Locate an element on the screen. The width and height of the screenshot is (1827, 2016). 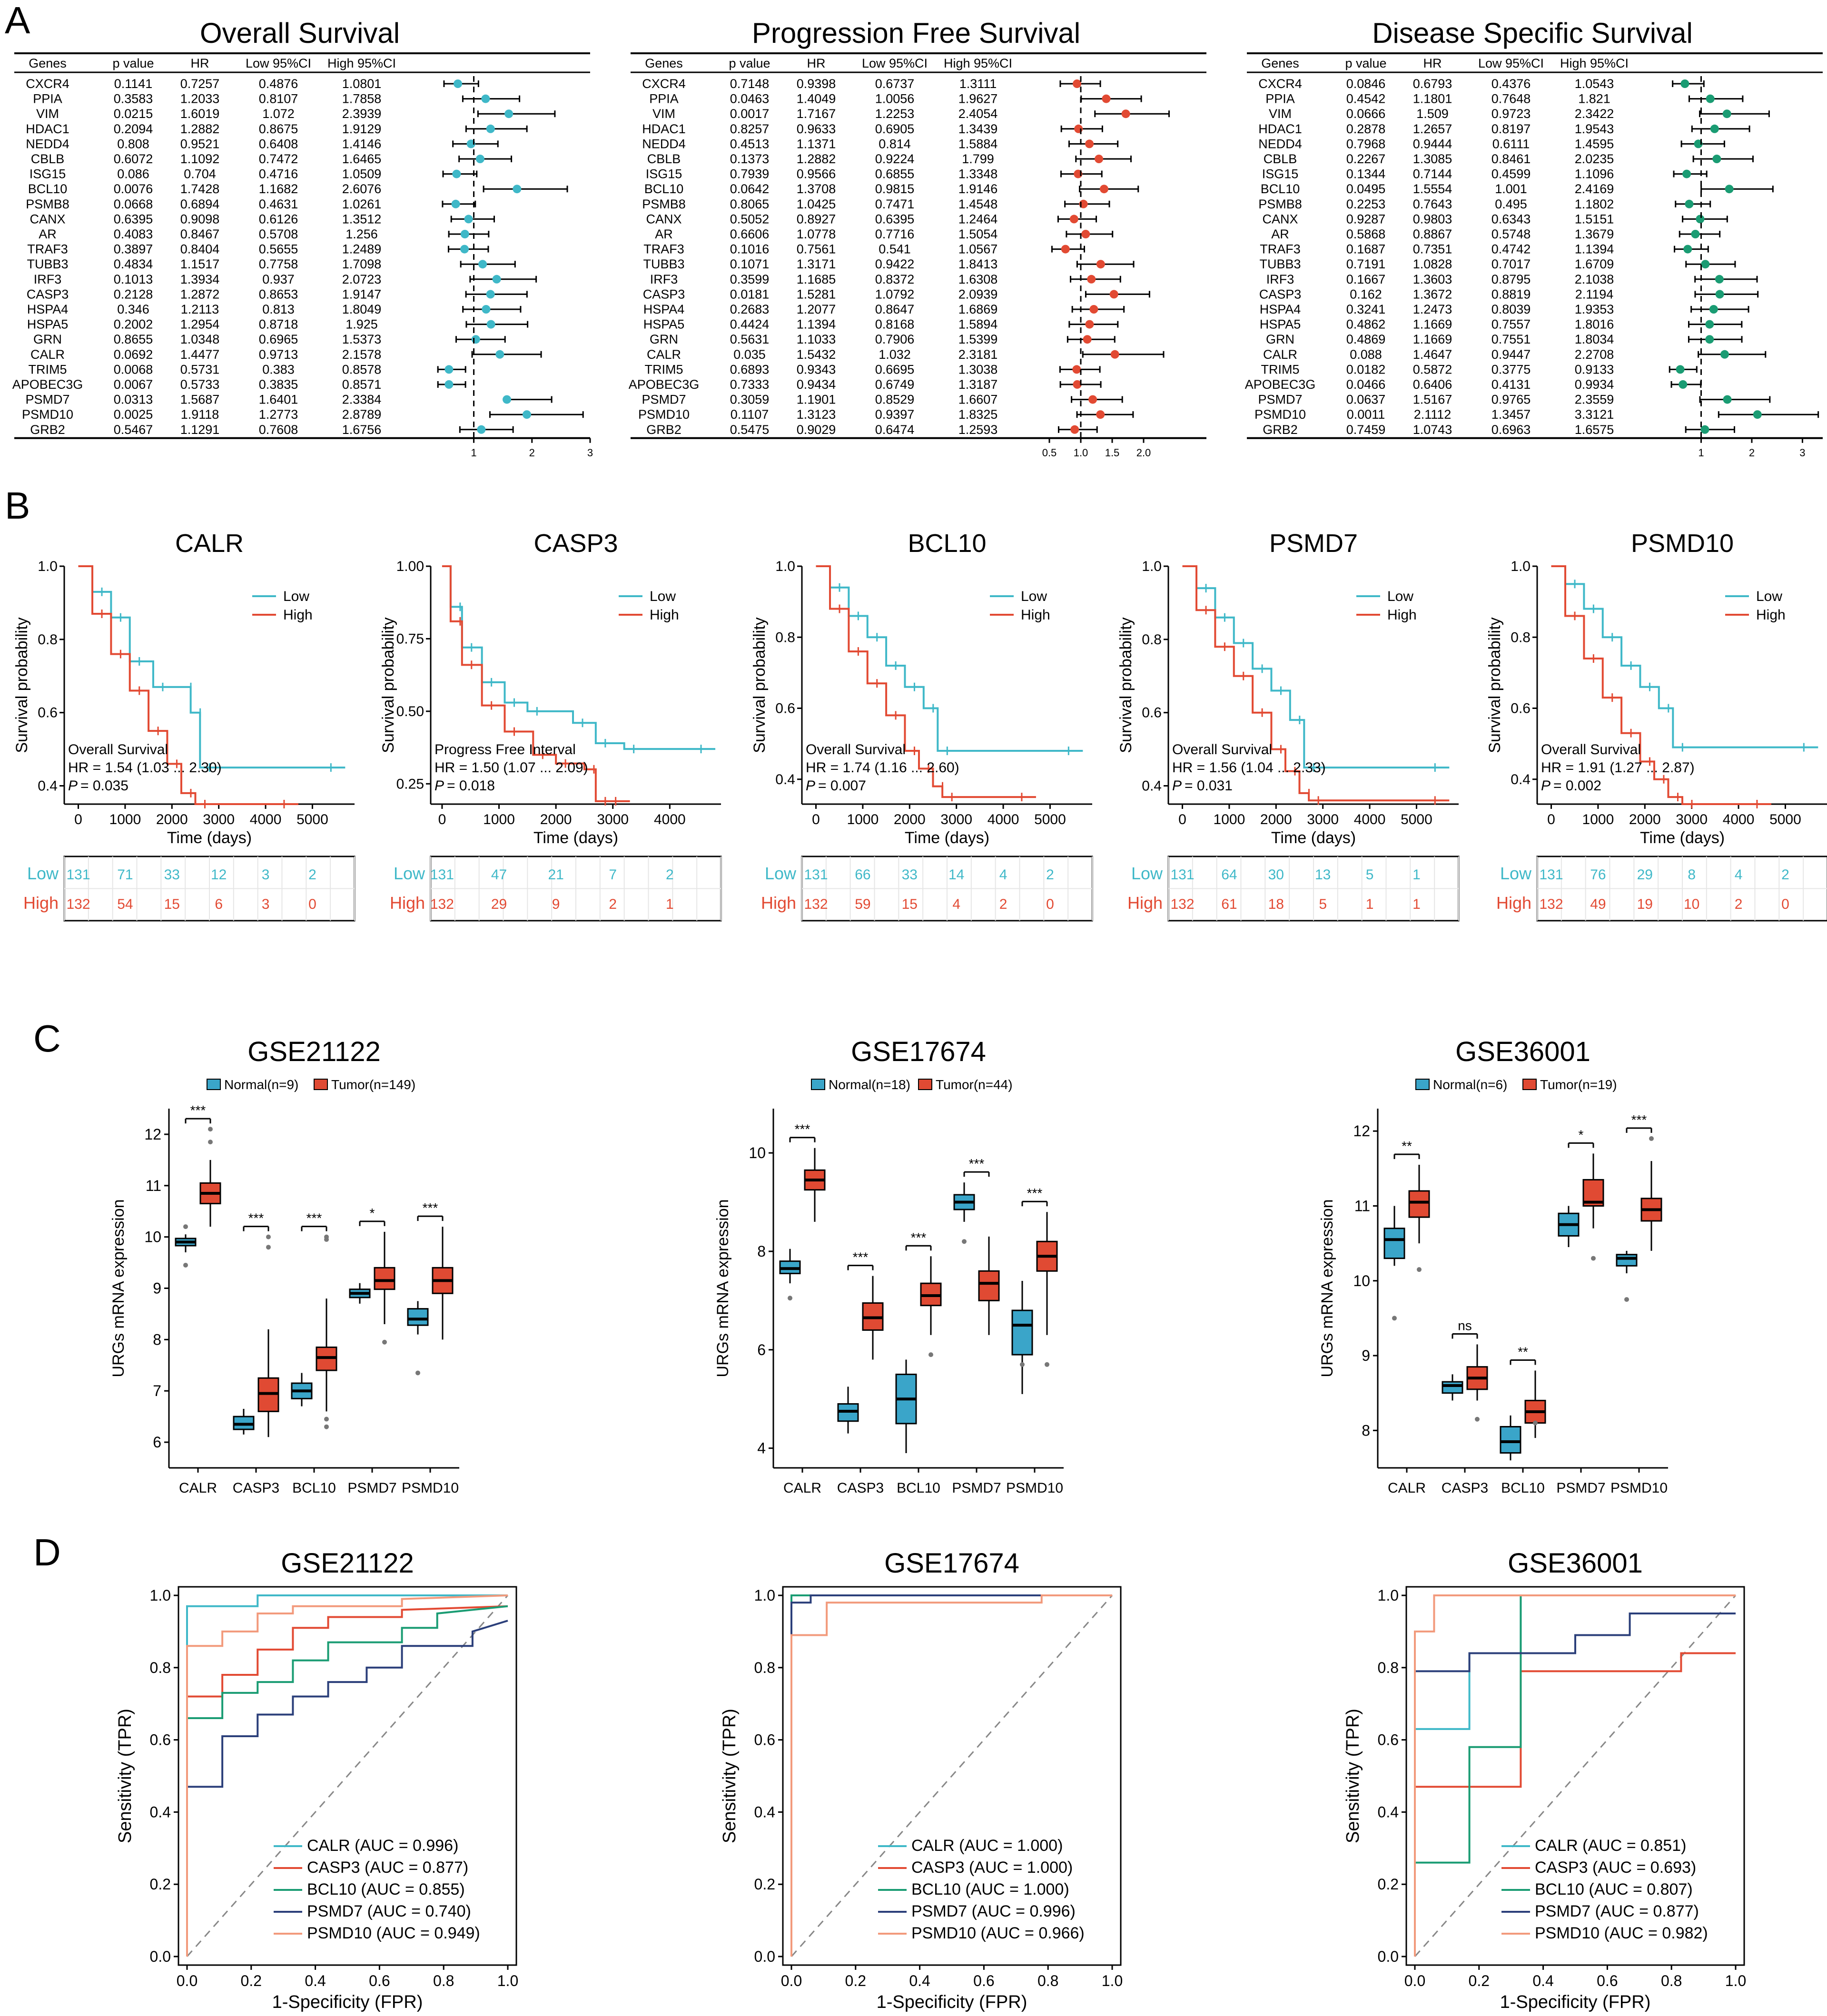
stat-value: 3.3121 is located at coordinates (1594, 414).